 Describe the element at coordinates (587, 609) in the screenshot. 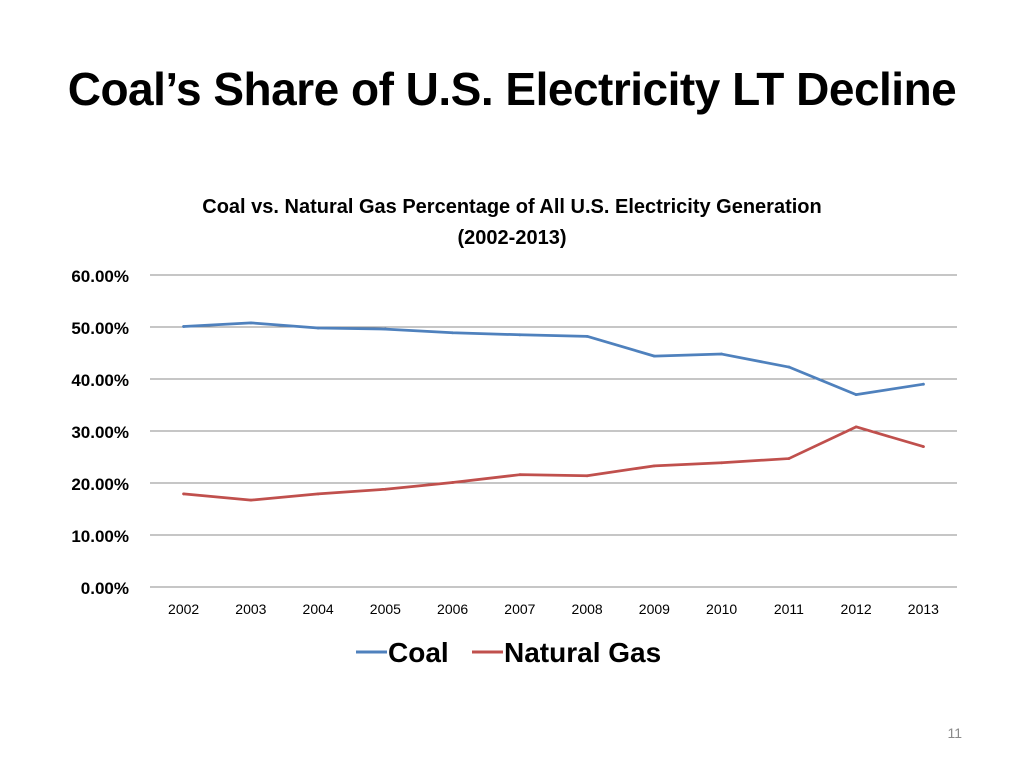

I see `x-tick-label: 2008` at that location.